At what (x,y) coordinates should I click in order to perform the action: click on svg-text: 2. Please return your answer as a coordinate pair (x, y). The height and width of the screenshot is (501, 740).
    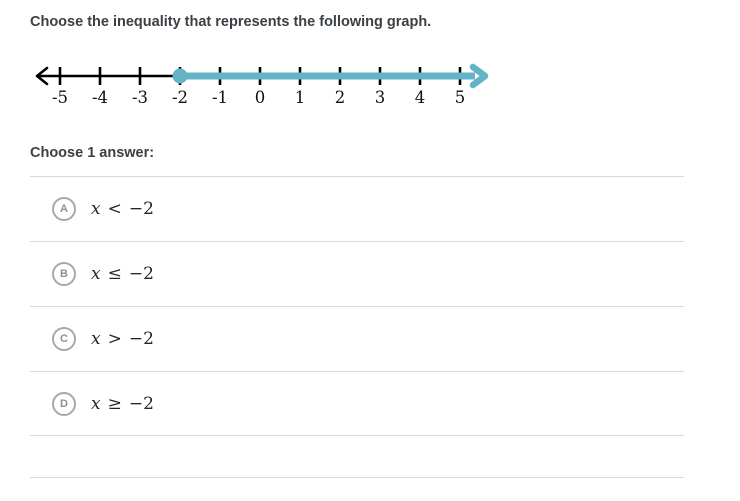
    Looking at the image, I should click on (340, 97).